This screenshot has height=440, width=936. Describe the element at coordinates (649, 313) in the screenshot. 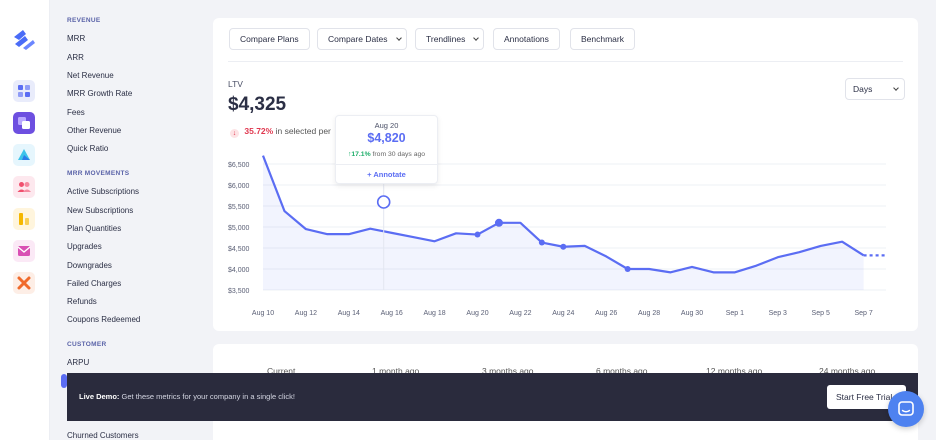

I see `x-tick-label: Aug 28` at that location.